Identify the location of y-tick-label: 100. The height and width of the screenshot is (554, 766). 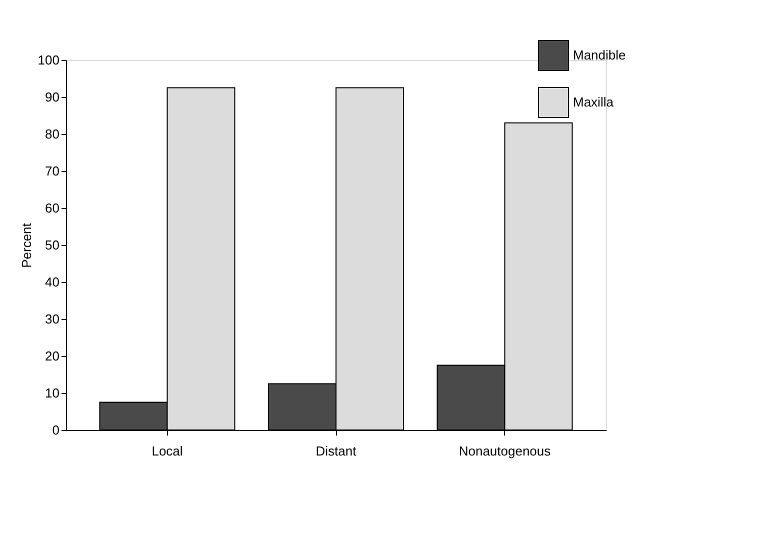
(49, 60).